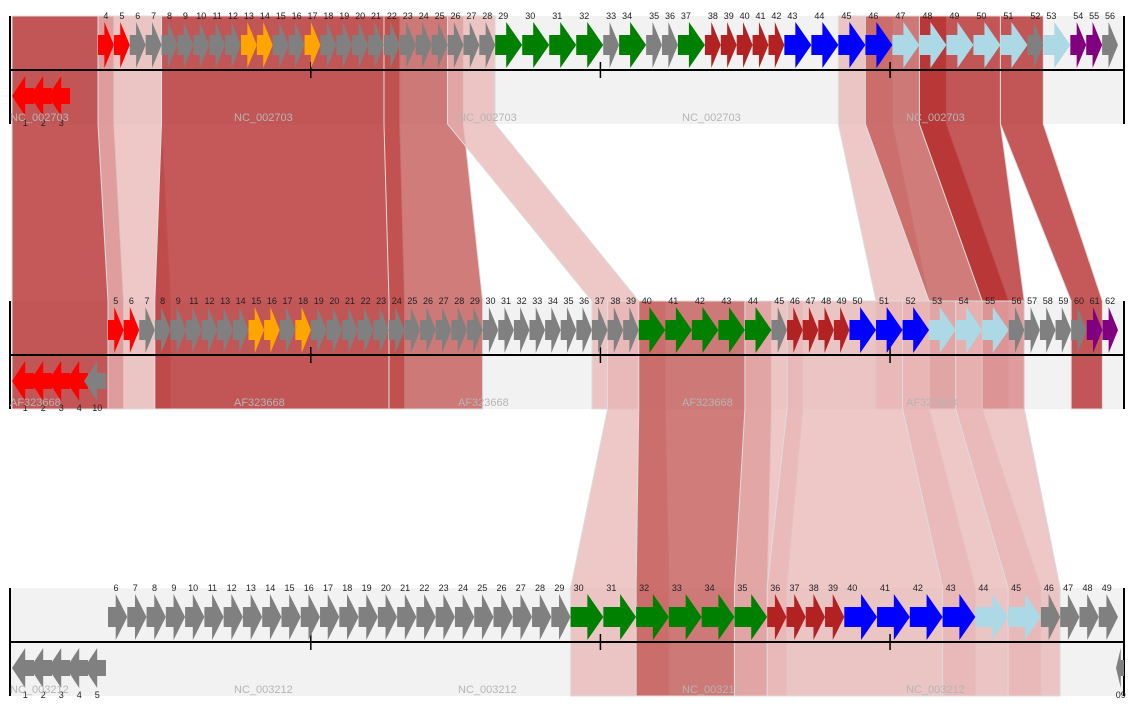 The height and width of the screenshot is (704, 1135). I want to click on gene-number-label: 49, so click(1107, 588).